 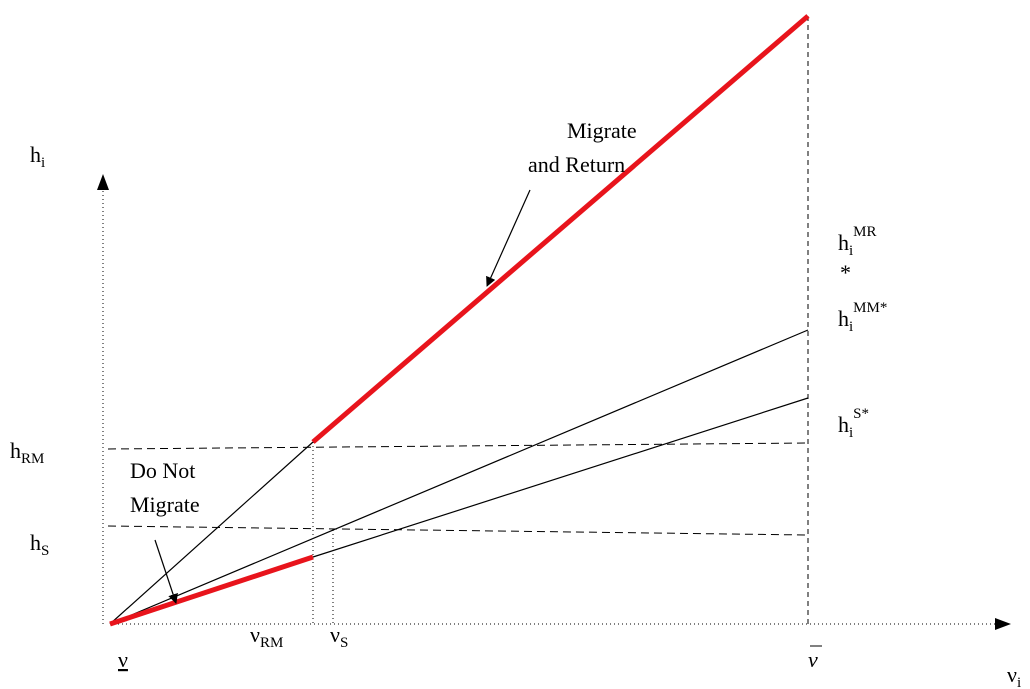 I want to click on y-arrow, so click(x=103, y=182).